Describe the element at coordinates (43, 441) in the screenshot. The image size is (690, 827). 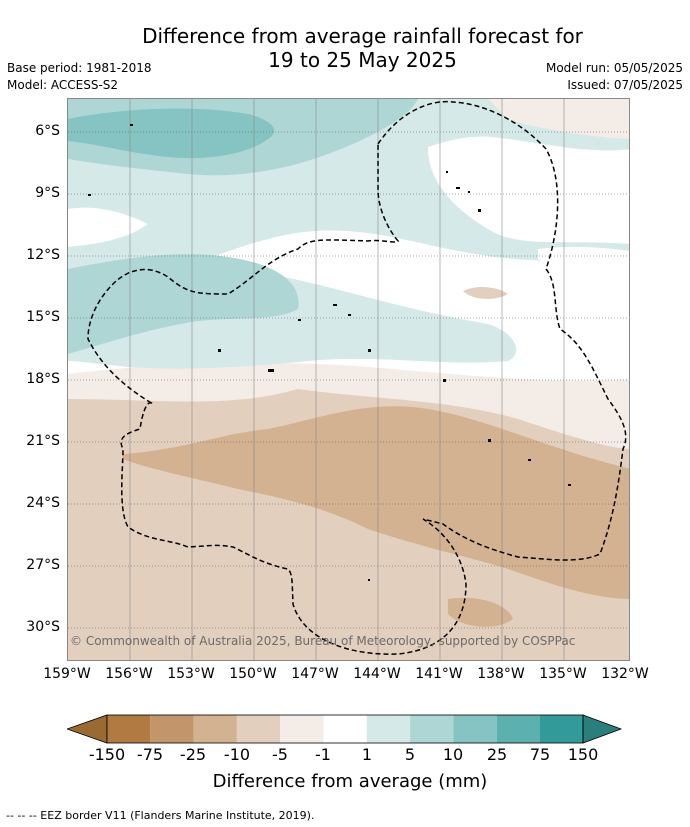
I see `lat-label-21s: 21°S` at that location.